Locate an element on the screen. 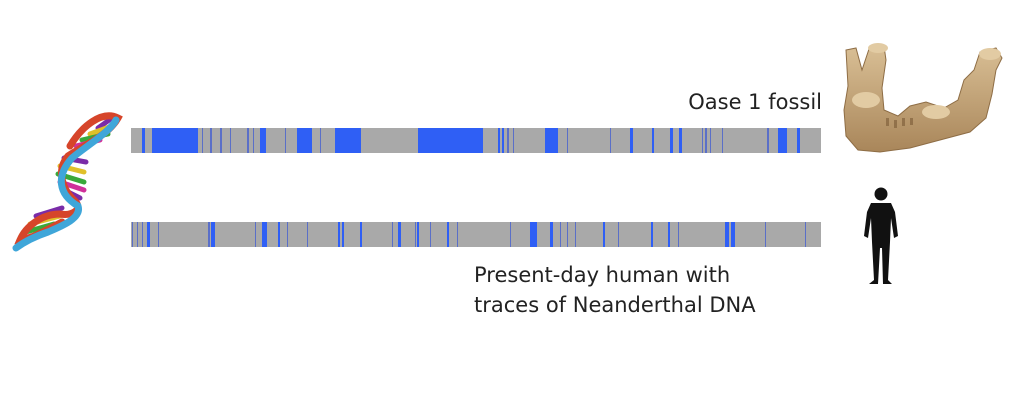 The image size is (1024, 401). oase-fossil-label: Oase 1 fossil is located at coordinates (755, 102).